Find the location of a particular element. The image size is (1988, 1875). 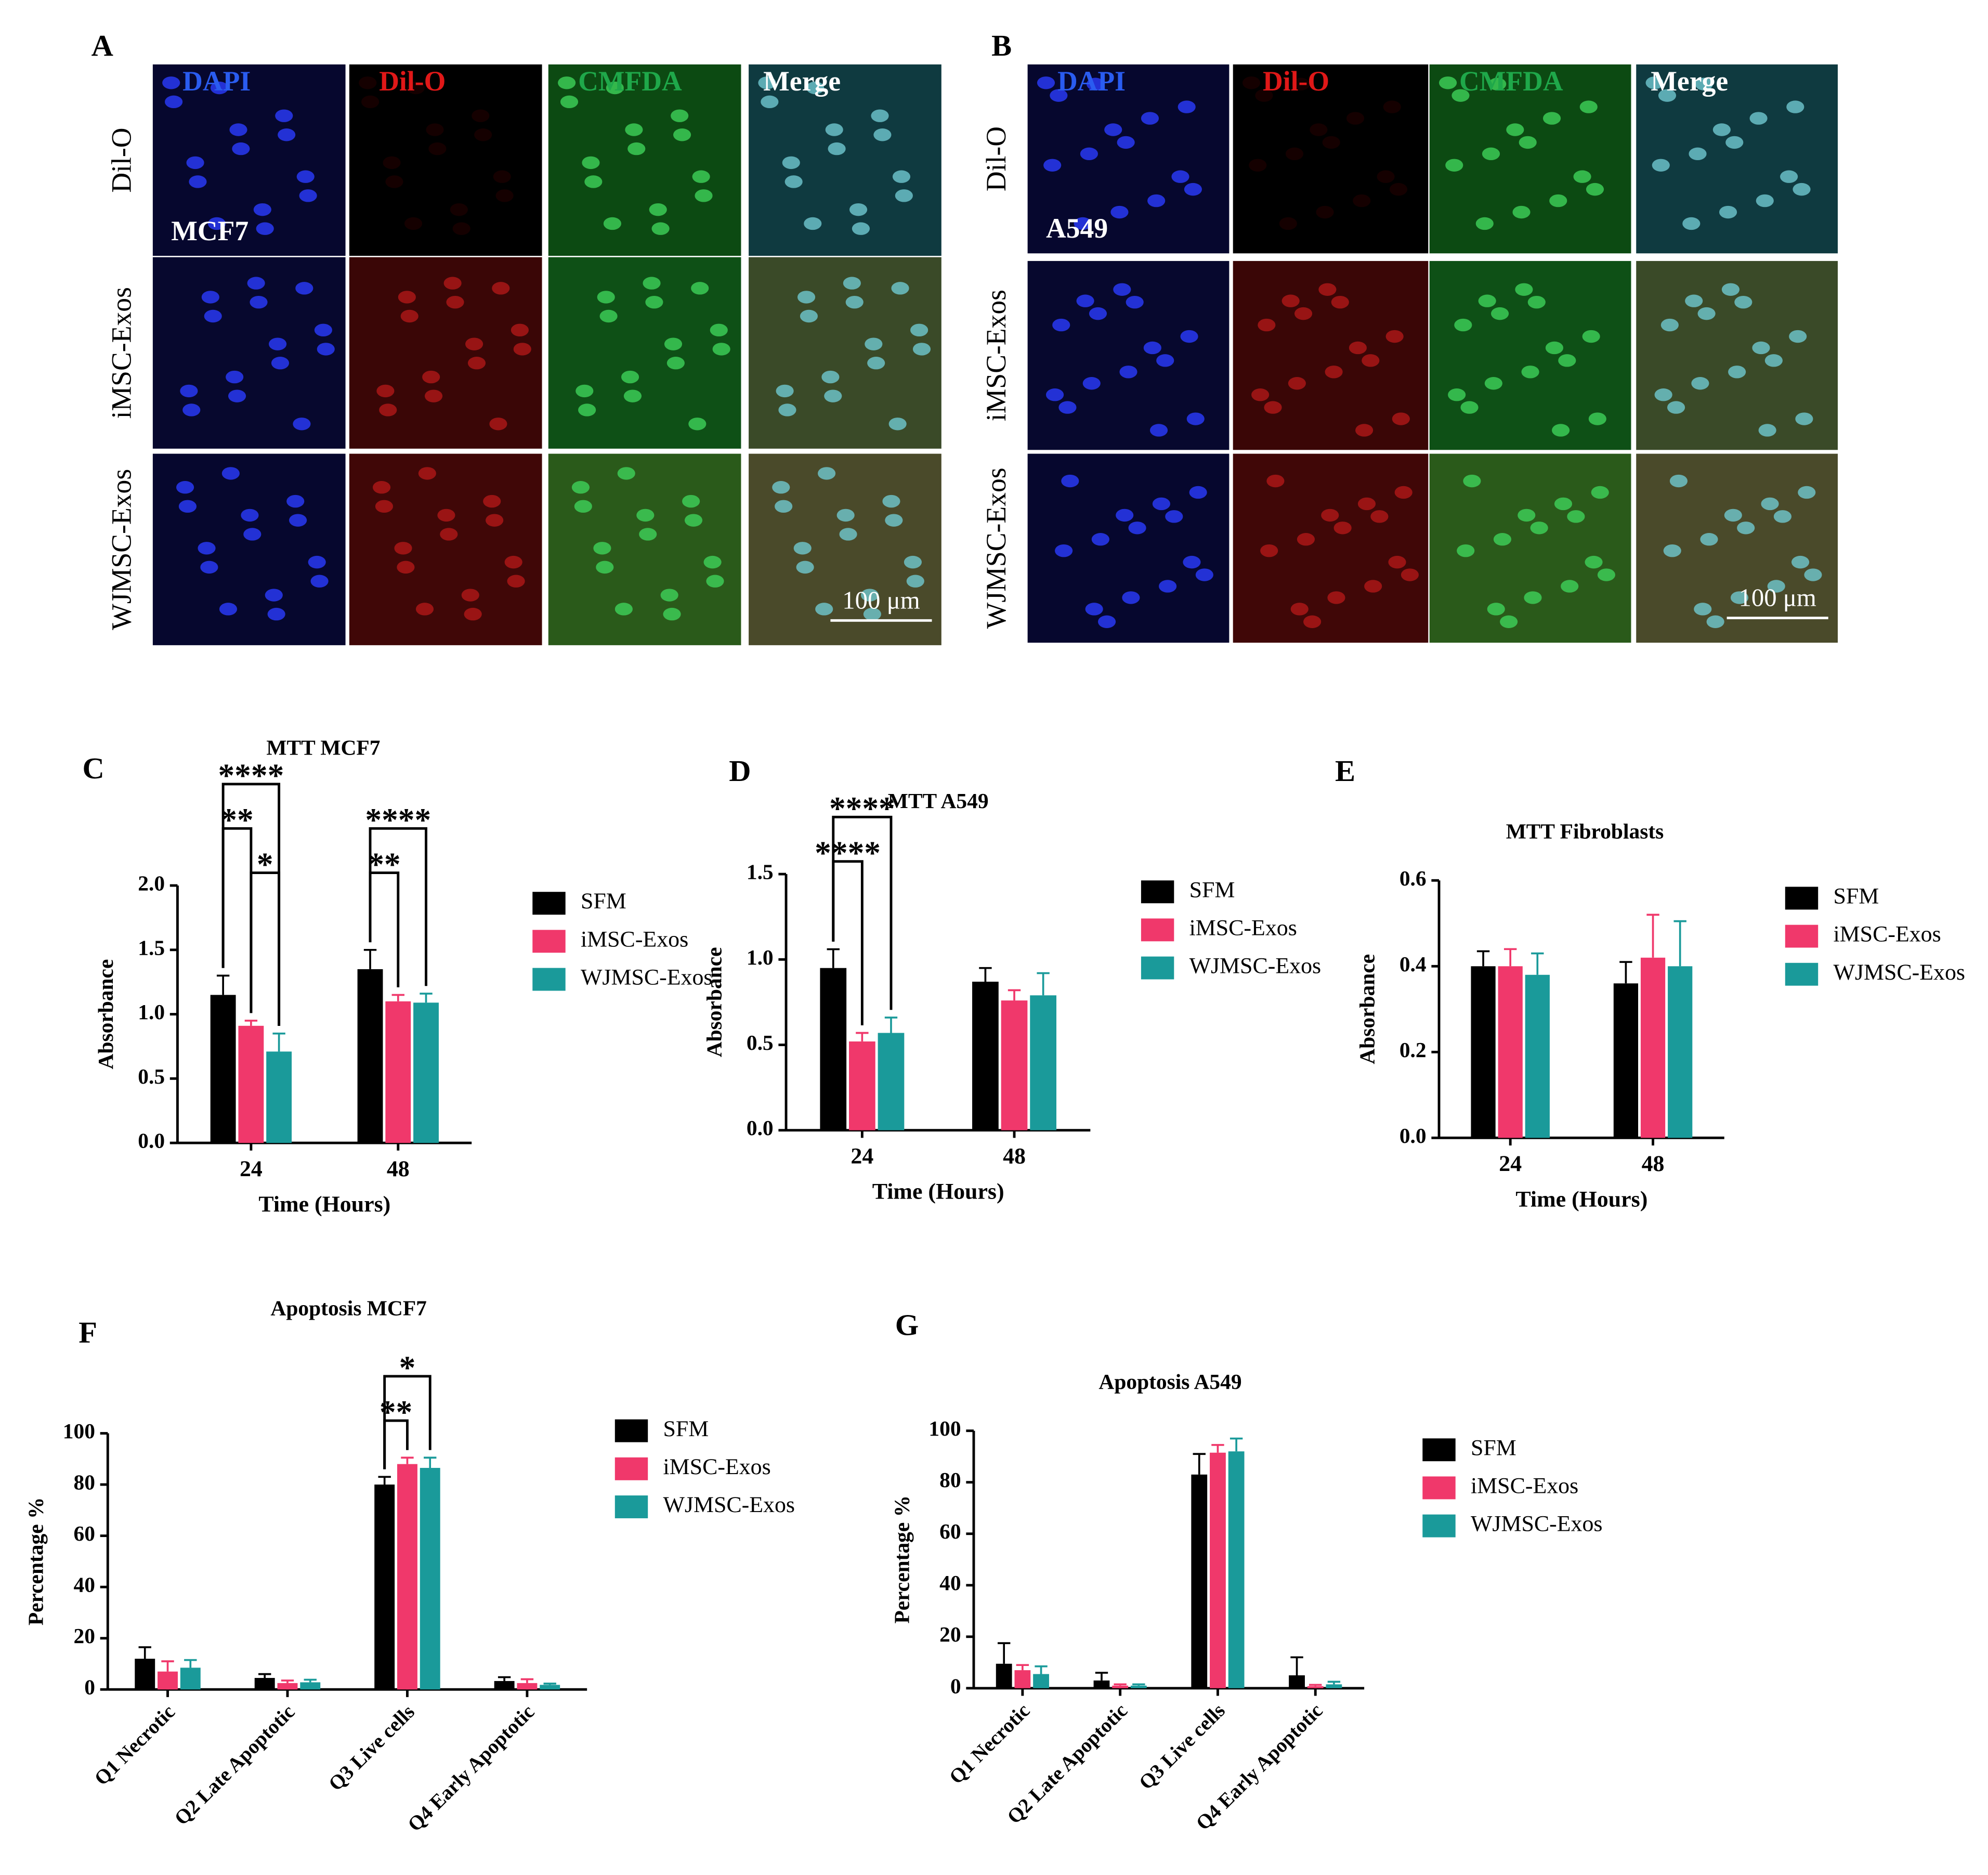

x-tick-label: 24 is located at coordinates (251, 1168).